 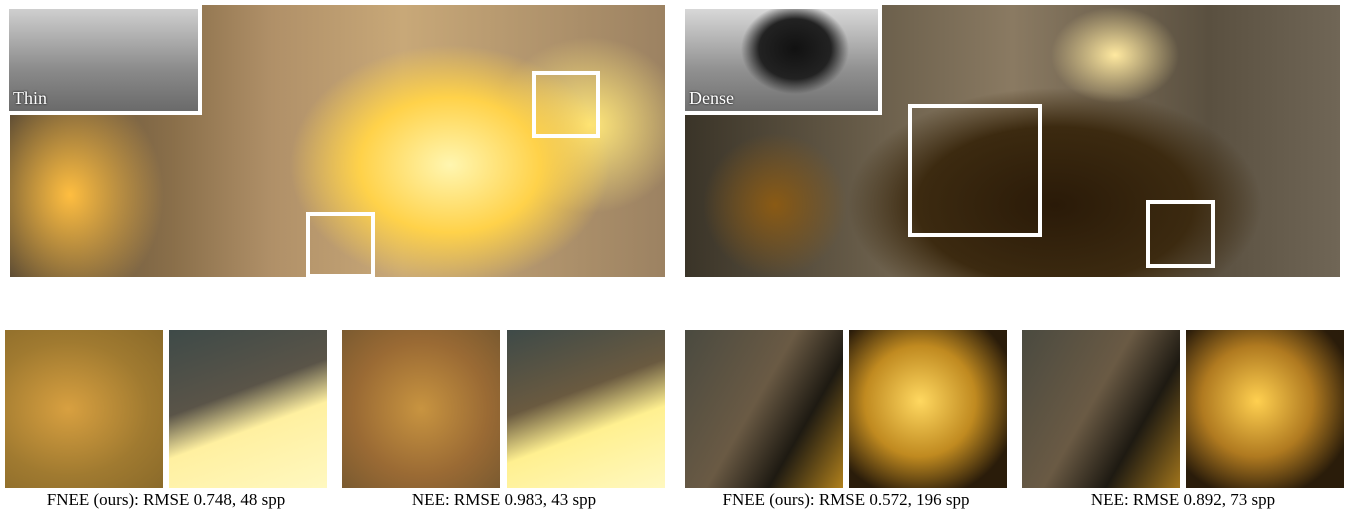 What do you see at coordinates (166, 499) in the screenshot?
I see `caption: FNEE (ours): RMSE 0.748, 48 spp` at bounding box center [166, 499].